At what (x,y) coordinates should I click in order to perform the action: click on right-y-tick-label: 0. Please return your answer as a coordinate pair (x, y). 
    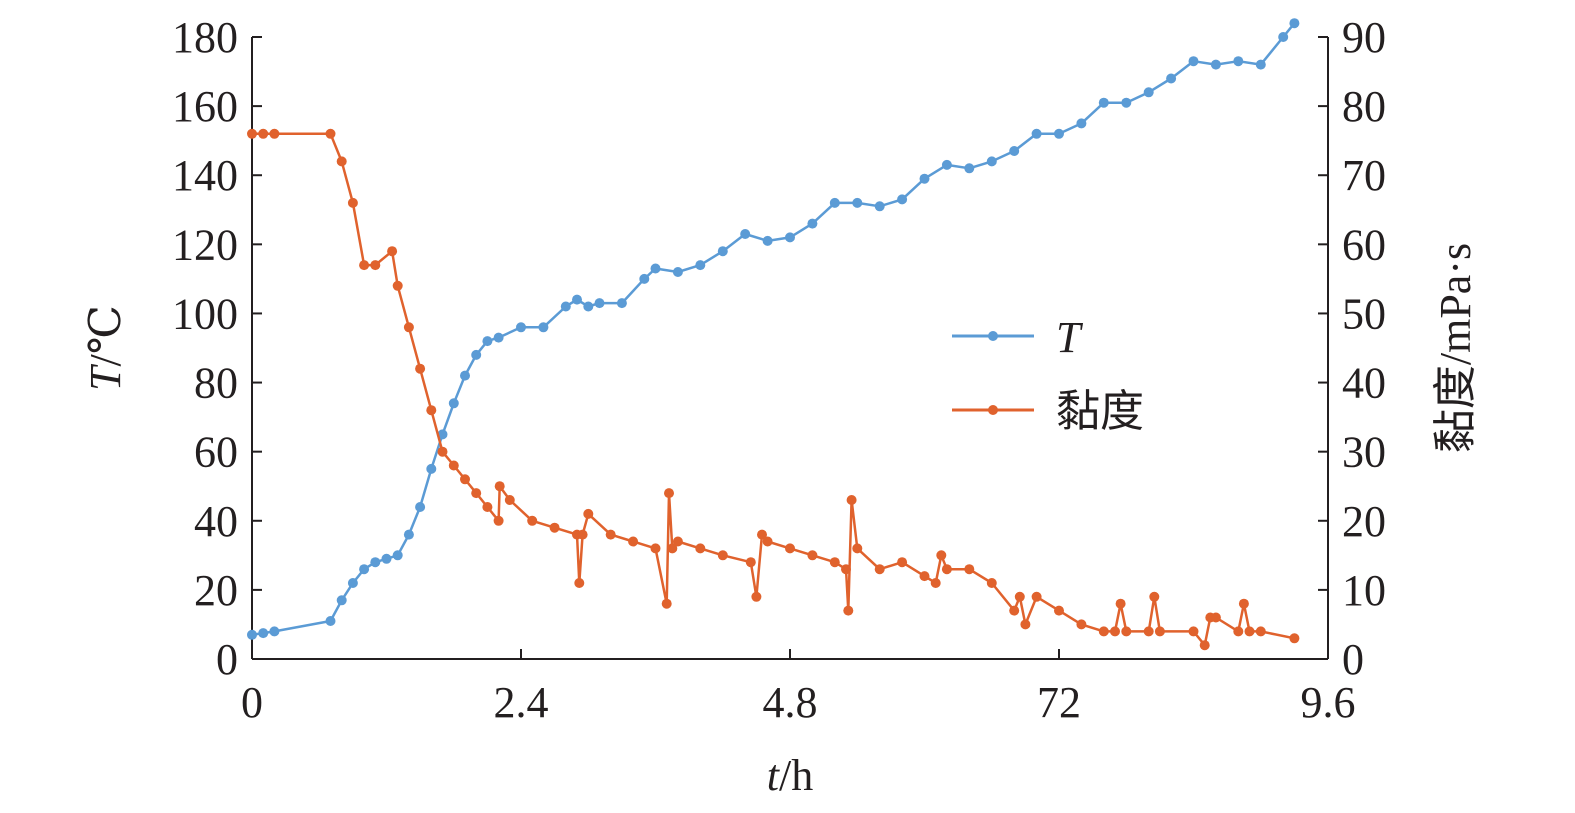
    Looking at the image, I should click on (1353, 659).